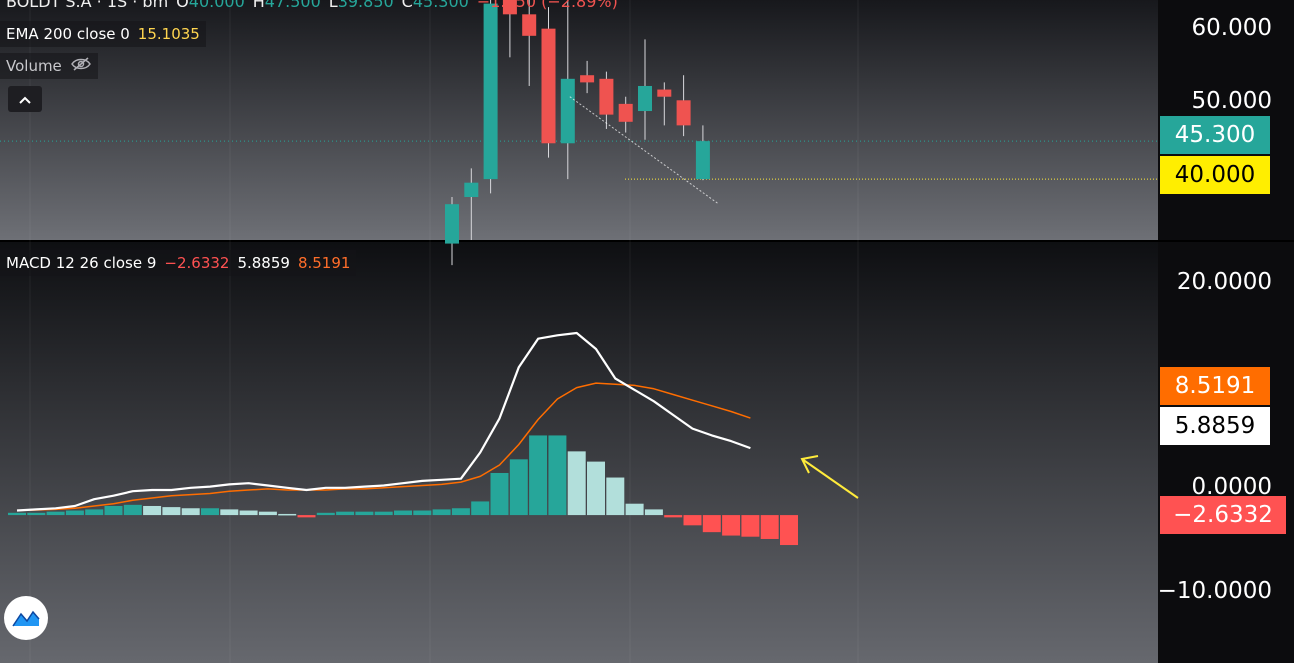  I want to click on volume-legend: Volume, so click(49, 66).